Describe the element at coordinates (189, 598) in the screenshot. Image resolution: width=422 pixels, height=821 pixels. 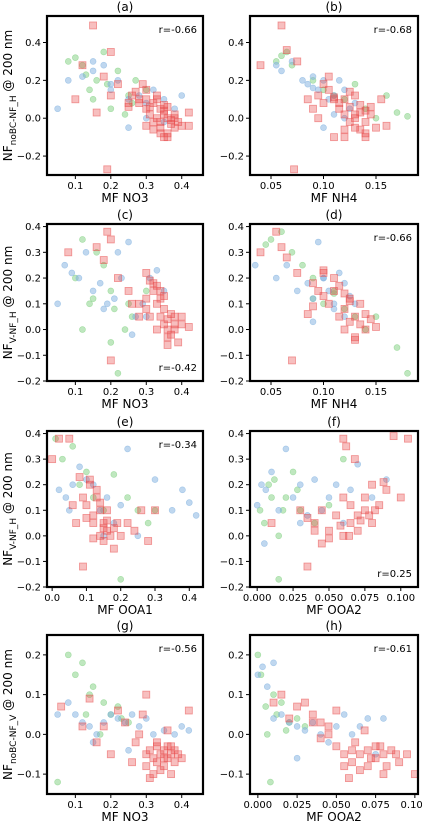
I see `x-tick-label: 0.4` at that location.